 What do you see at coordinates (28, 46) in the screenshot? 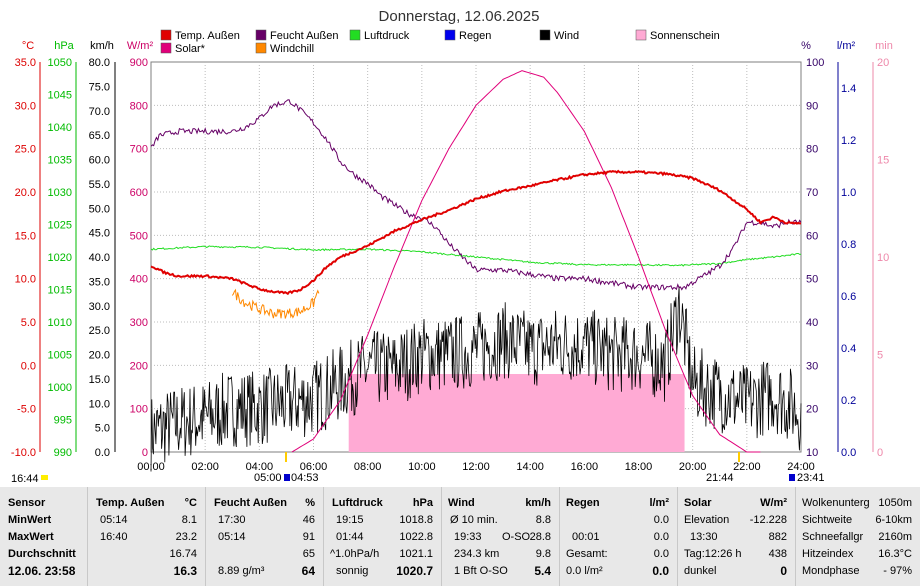
I see `left-axis-unit: °C` at bounding box center [28, 46].